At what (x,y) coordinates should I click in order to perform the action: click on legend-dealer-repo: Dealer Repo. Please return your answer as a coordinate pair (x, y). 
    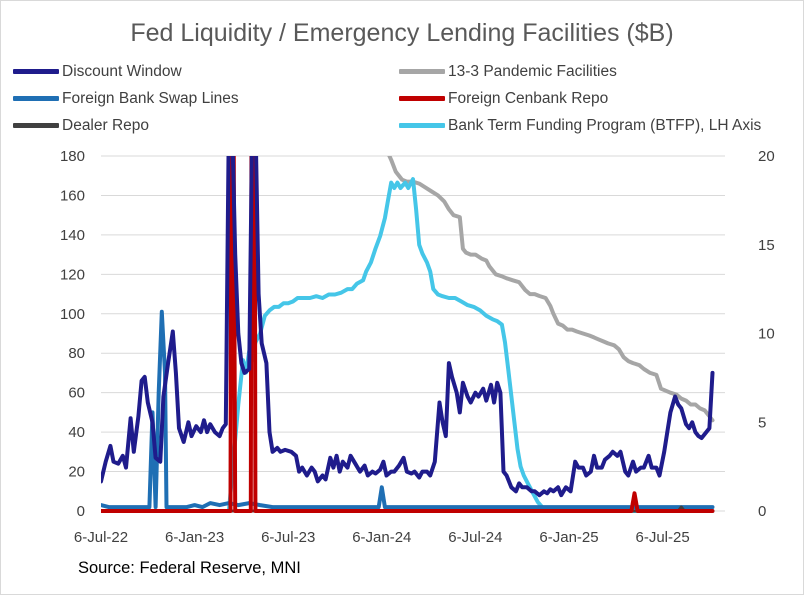
    Looking at the image, I should click on (81, 126).